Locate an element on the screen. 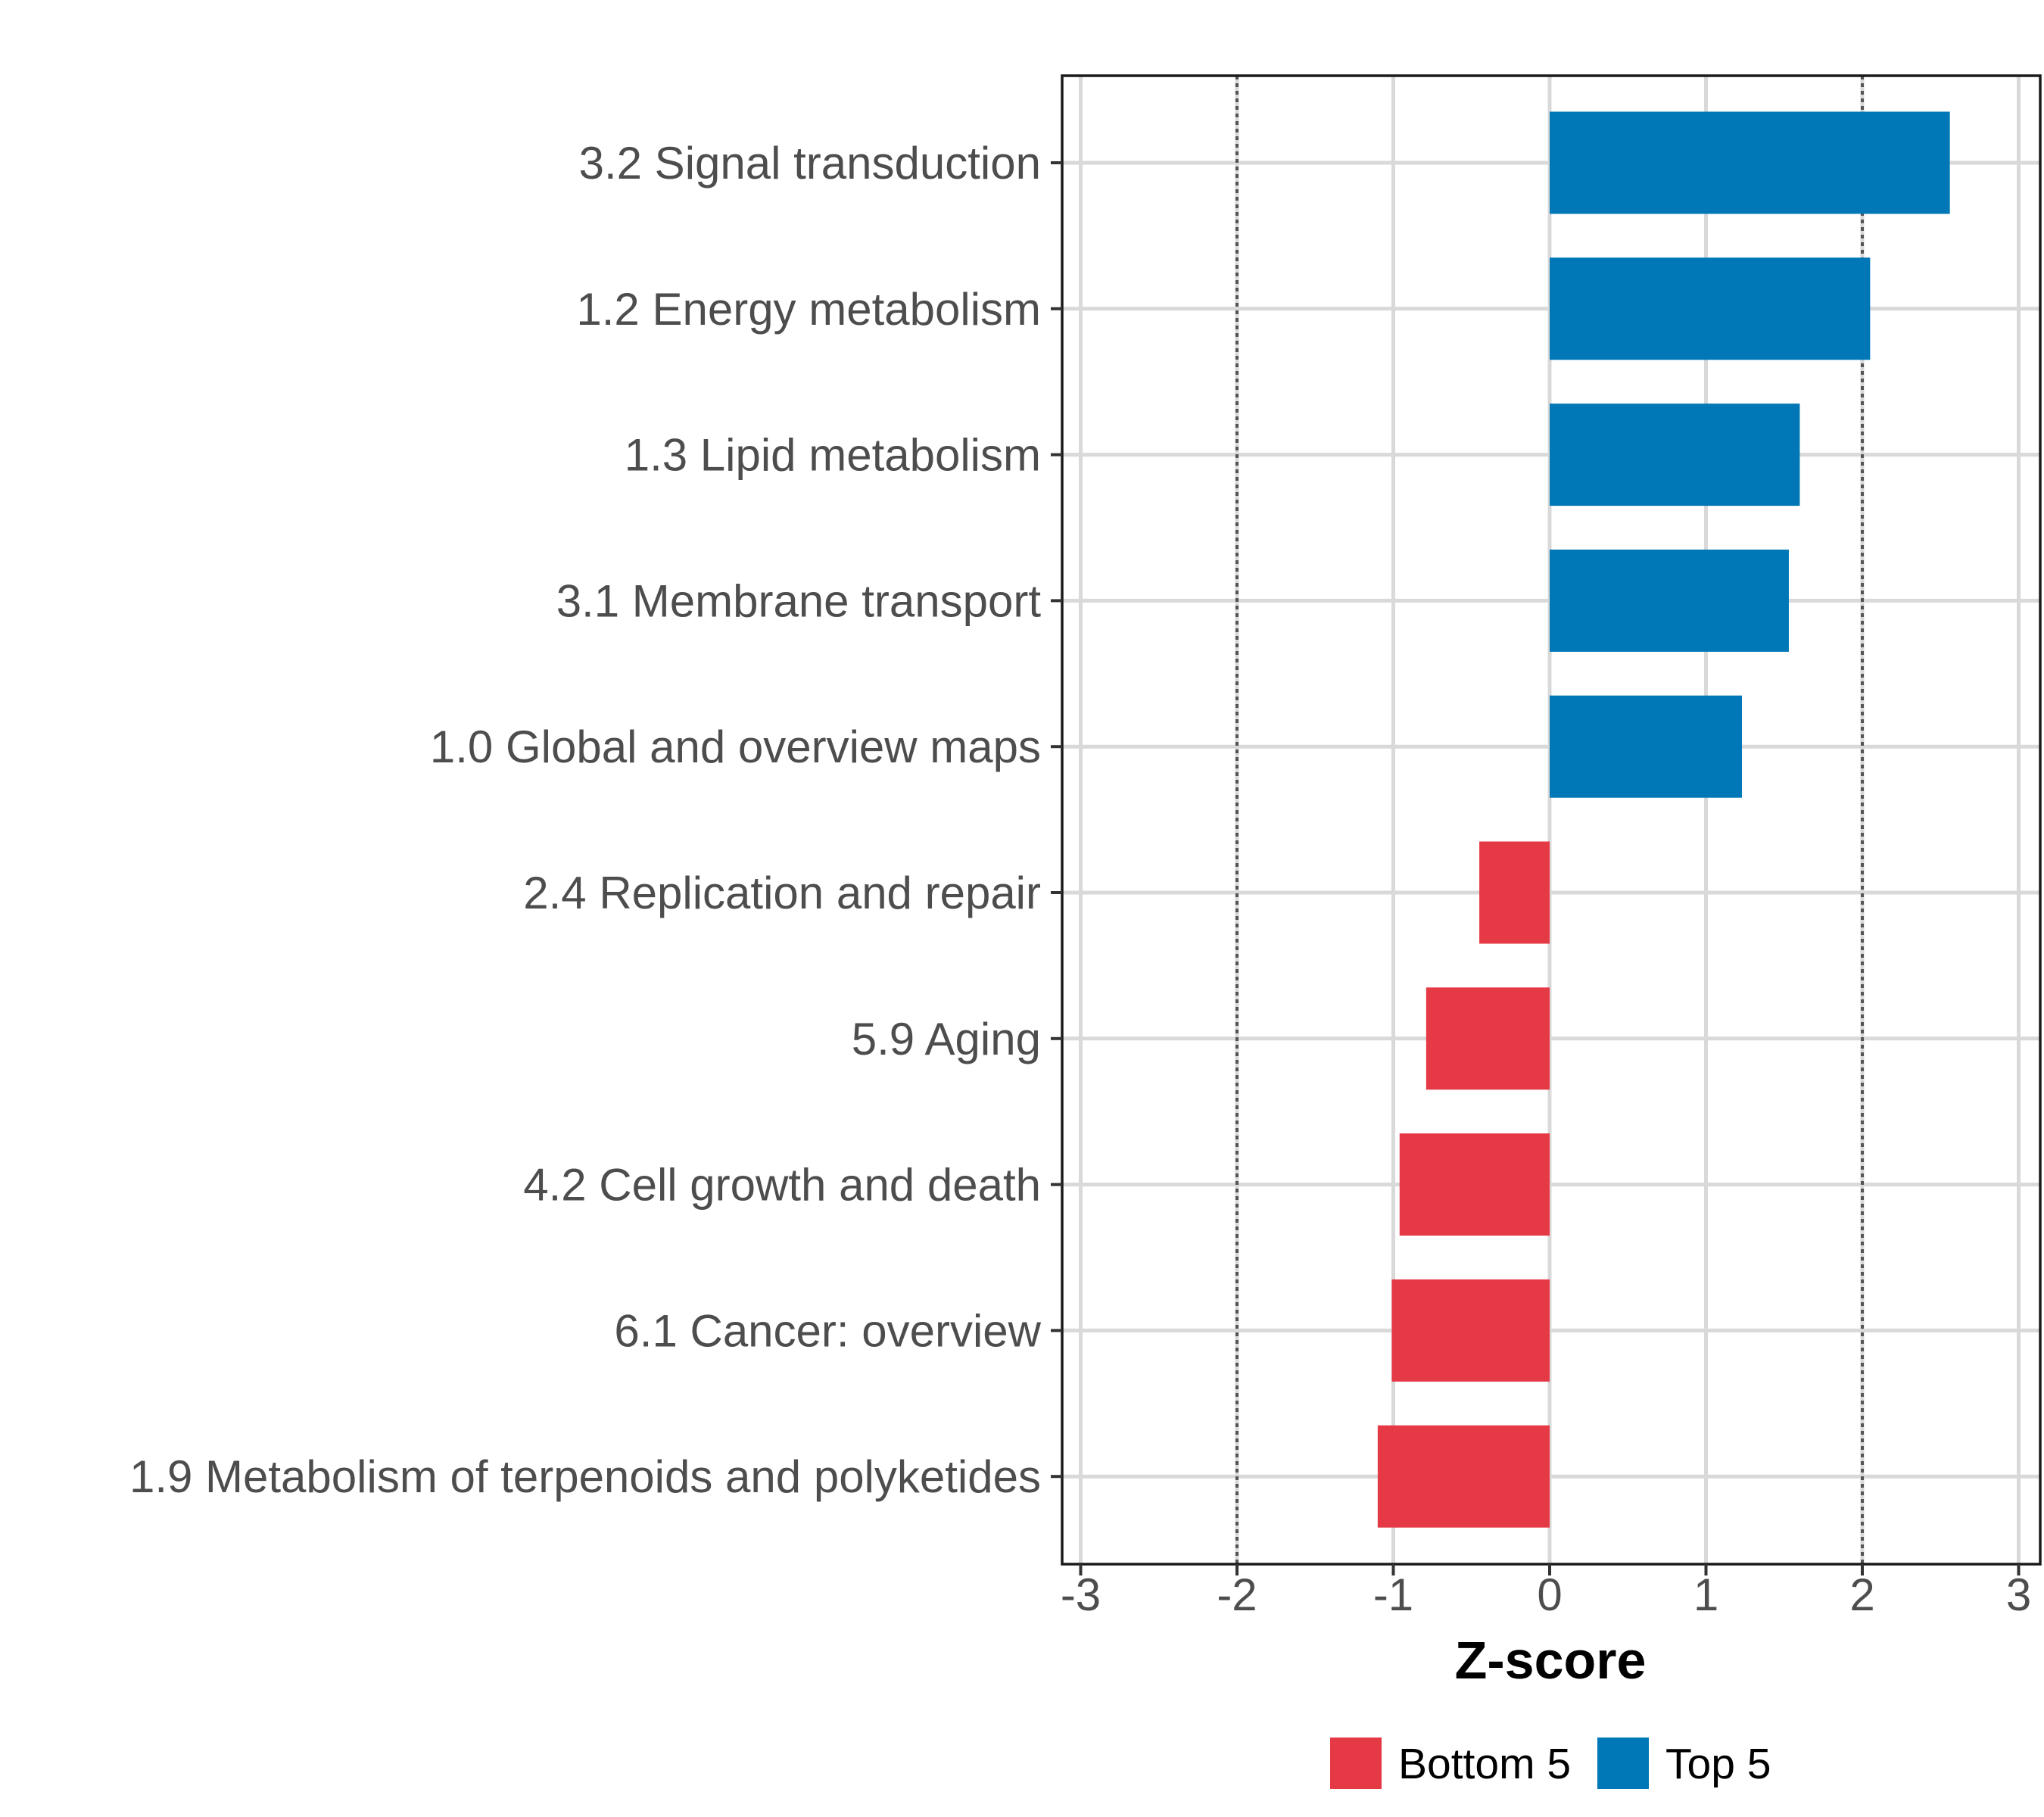 This screenshot has height=1817, width=2044. x-tick-label: -2 is located at coordinates (1237, 1594).